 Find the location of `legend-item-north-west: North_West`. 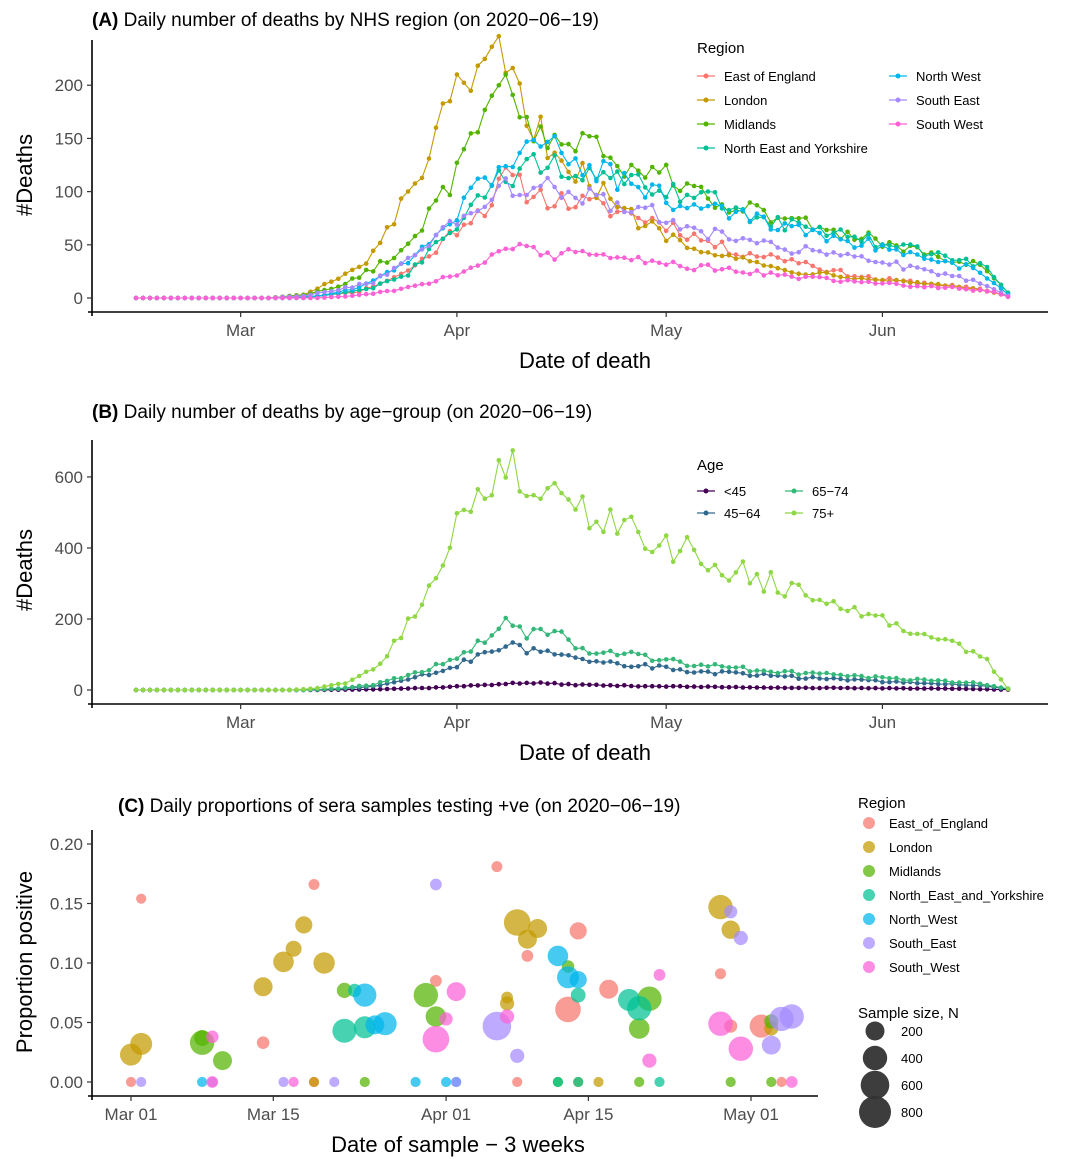

legend-item-north-west: North_West is located at coordinates (910, 919).